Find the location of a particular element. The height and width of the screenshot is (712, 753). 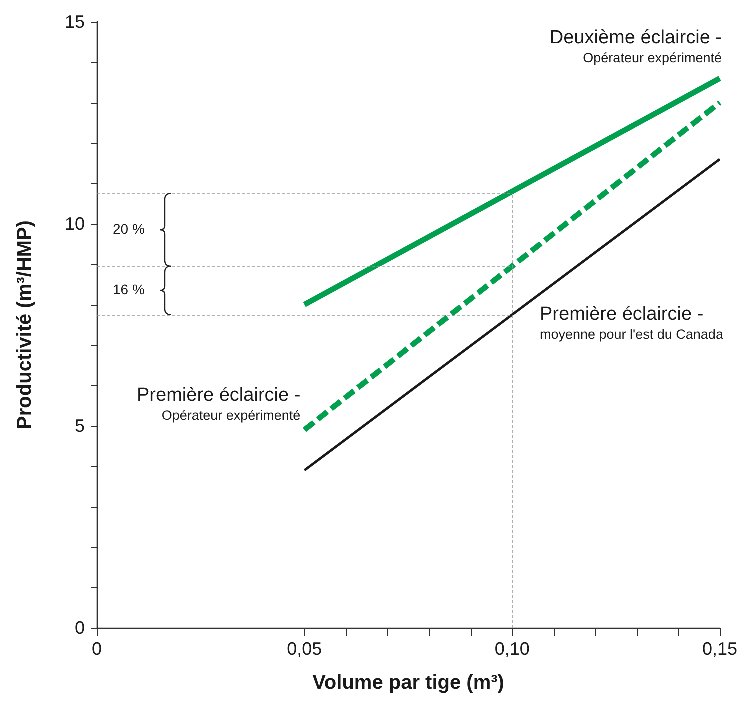

y-tick-label: 15 is located at coordinates (74, 22).